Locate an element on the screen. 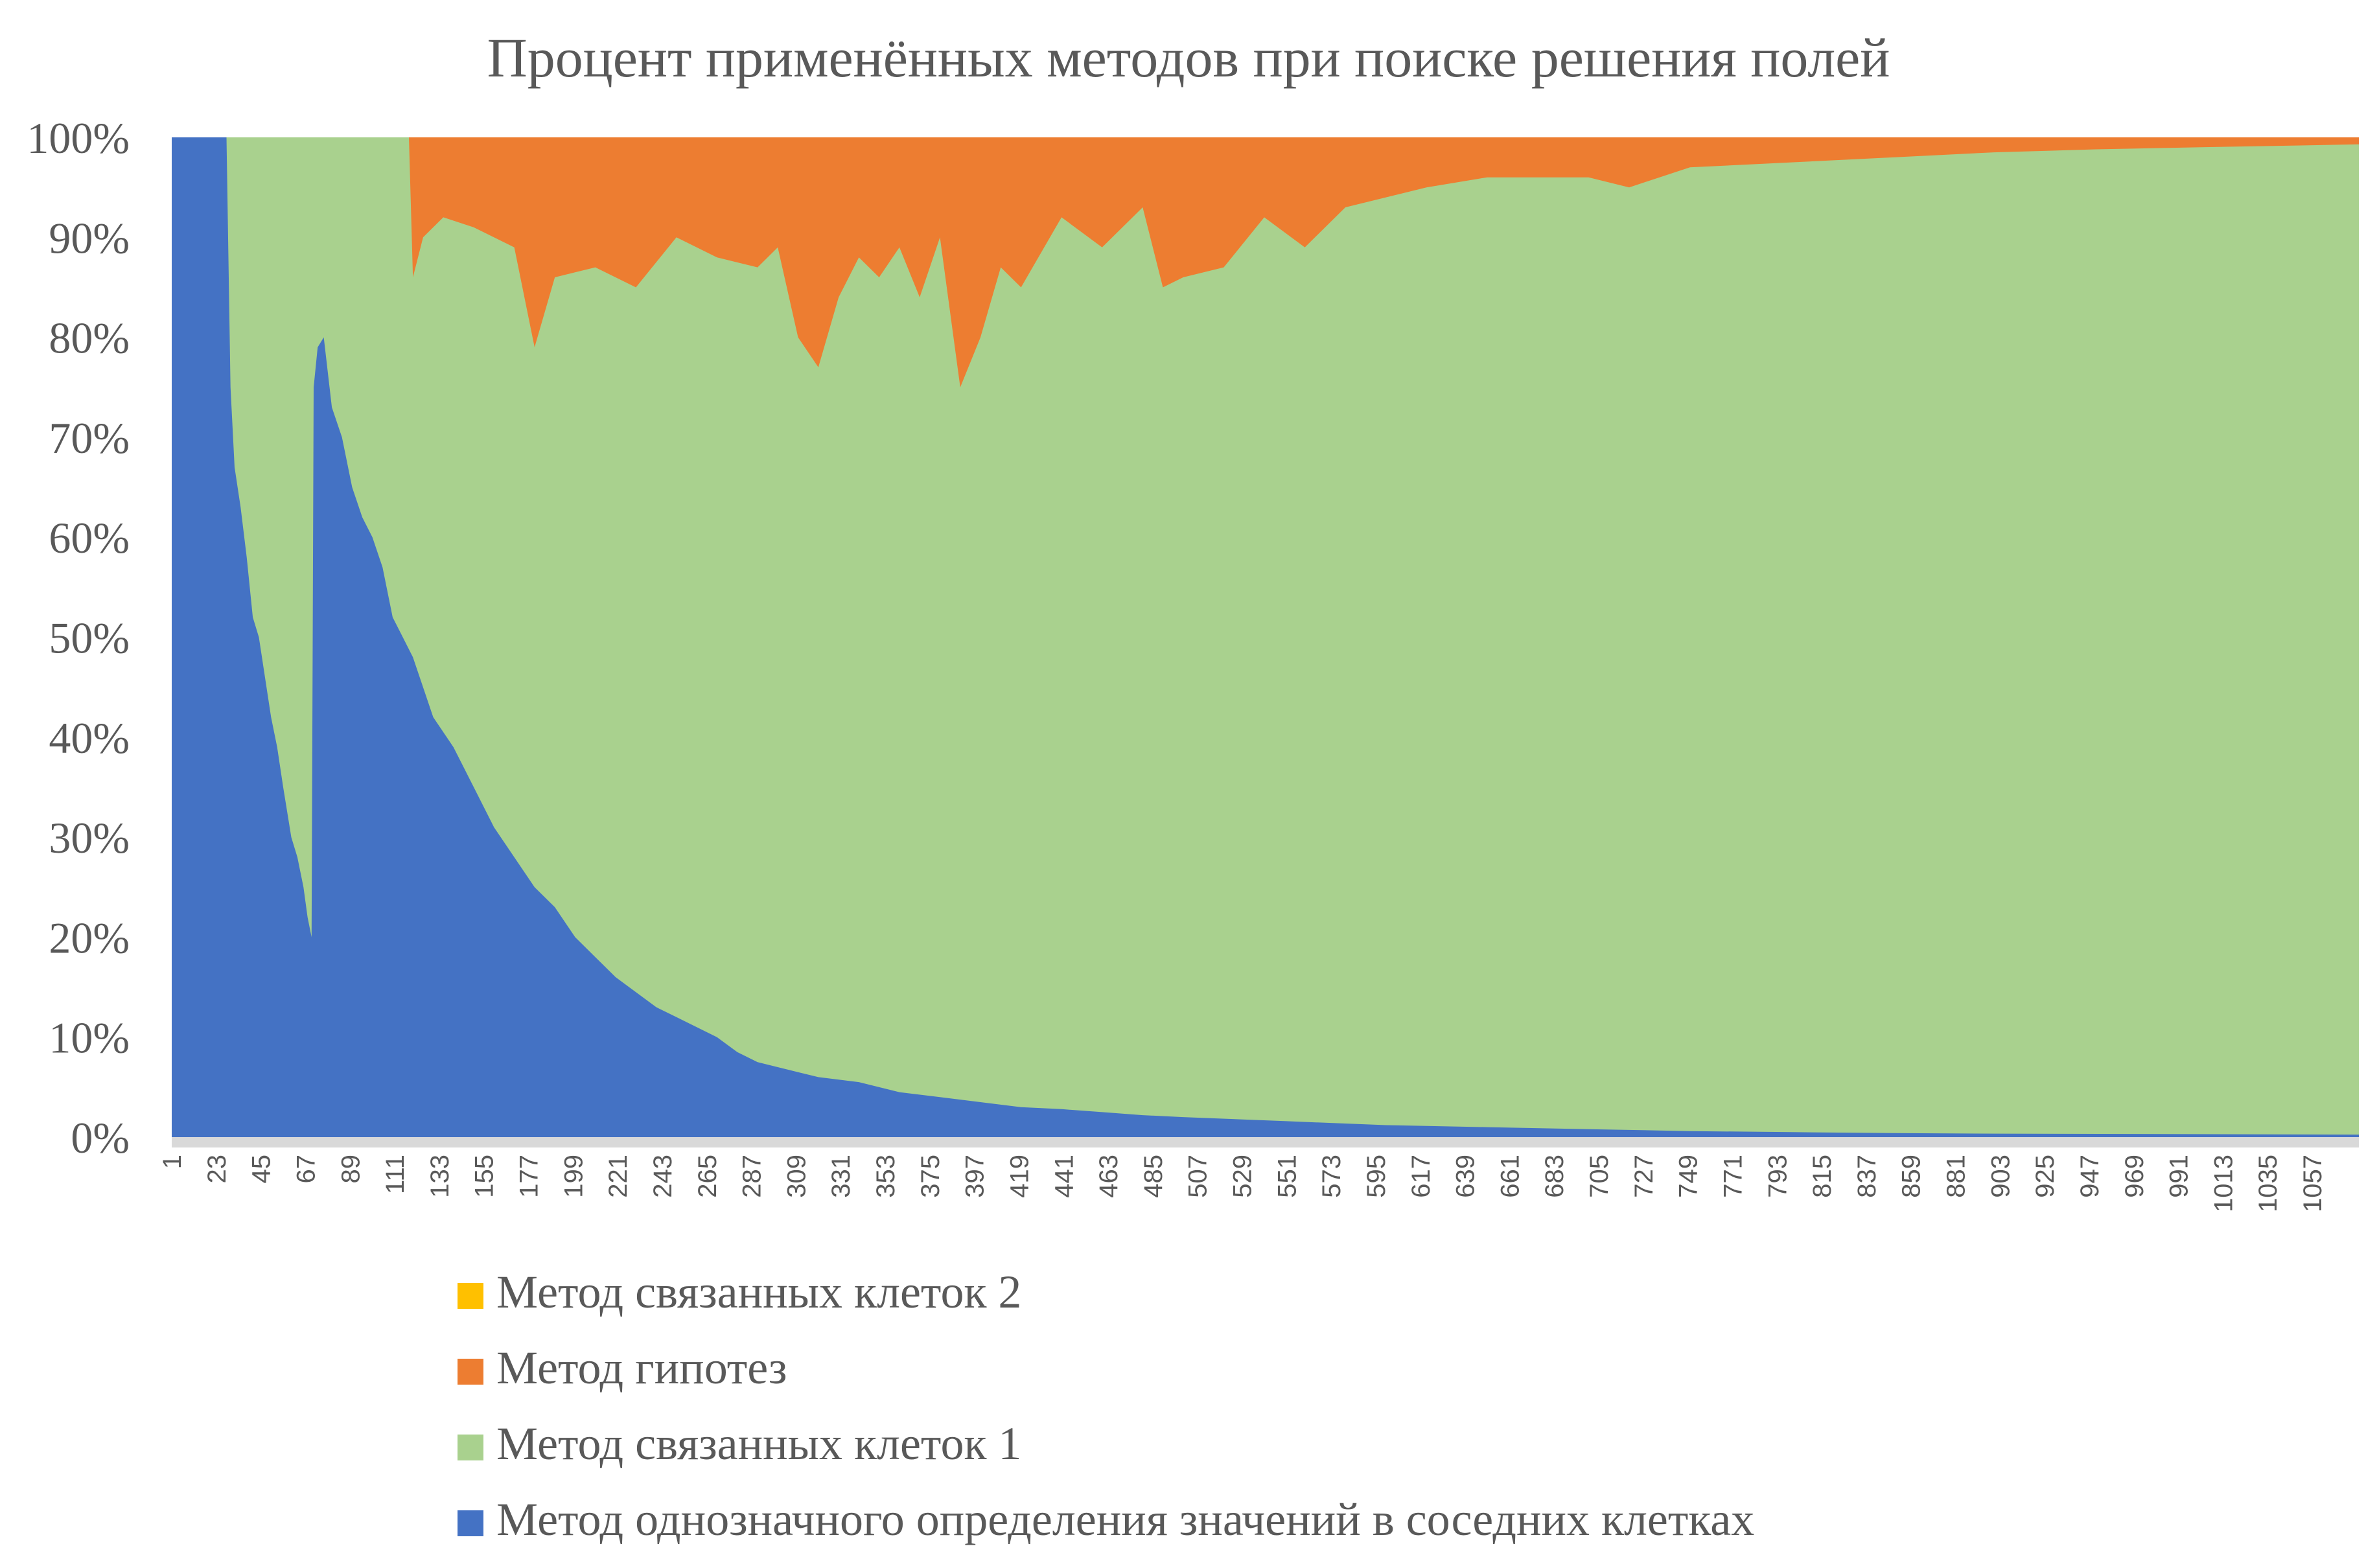  y-tick-label: 100% is located at coordinates (78, 138).